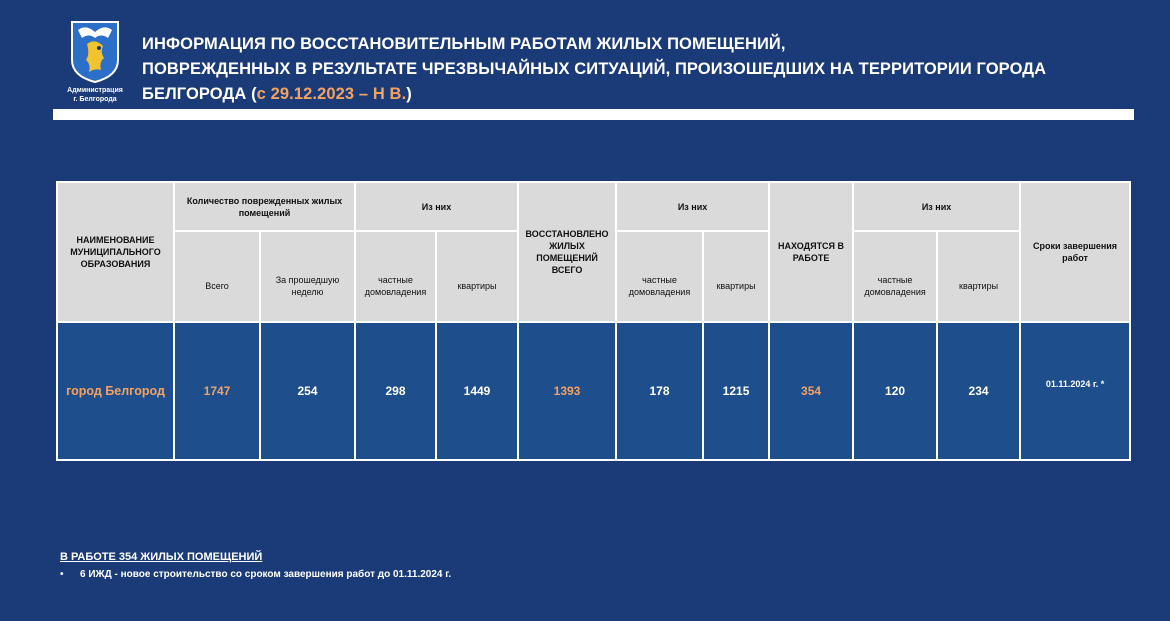 The width and height of the screenshot is (1170, 621). Describe the element at coordinates (937, 206) in the screenshot. I see `header-of-them-3: Из них` at that location.